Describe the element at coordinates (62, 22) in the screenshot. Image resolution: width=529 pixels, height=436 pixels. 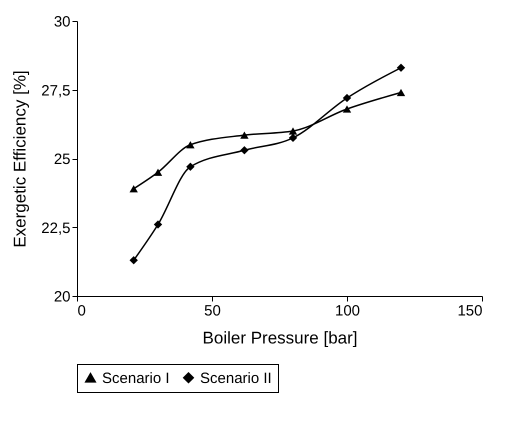
I see `y-tick-label: 30` at that location.